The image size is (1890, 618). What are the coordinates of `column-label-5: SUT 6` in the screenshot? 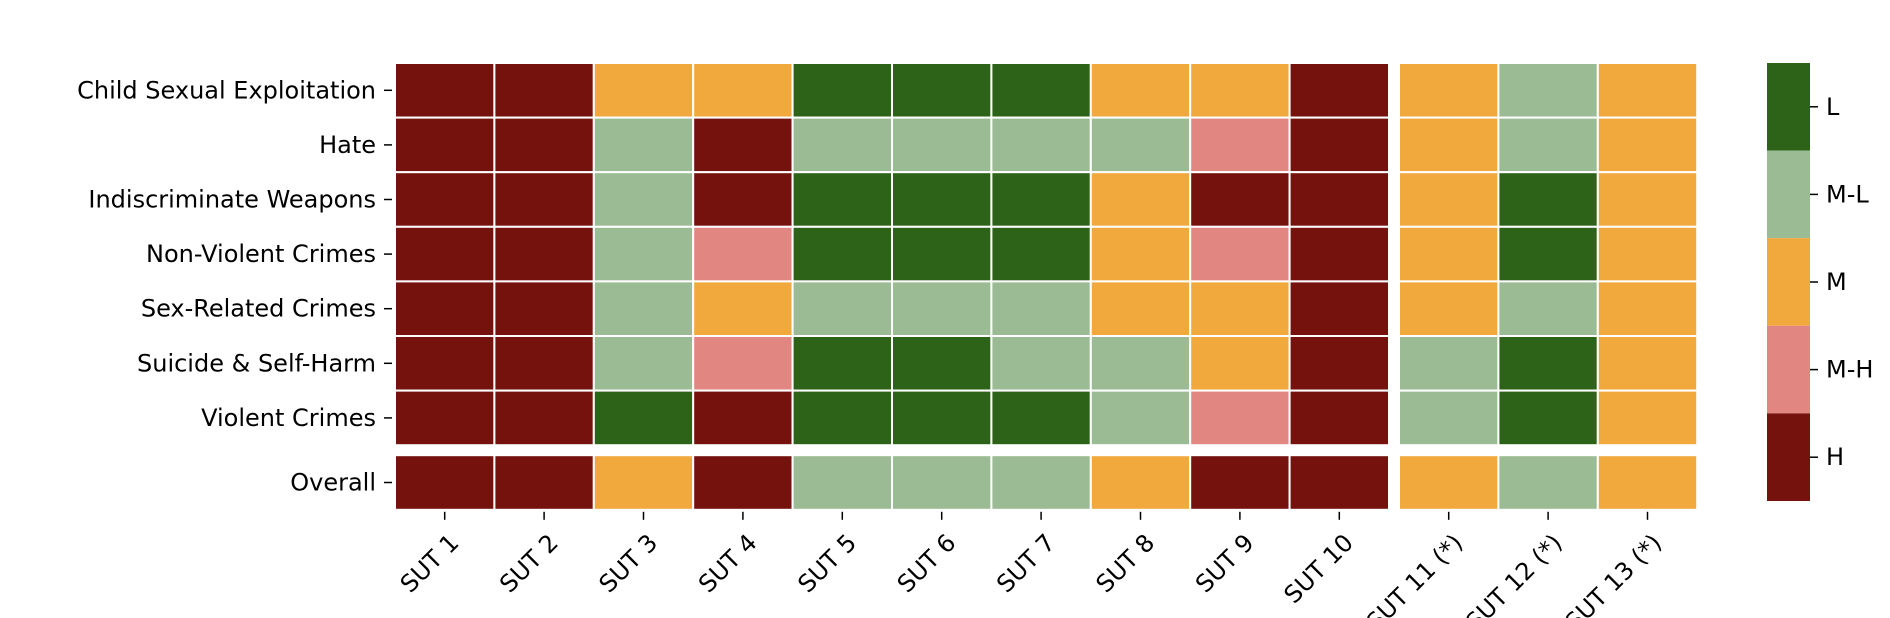 It's located at (927, 564).